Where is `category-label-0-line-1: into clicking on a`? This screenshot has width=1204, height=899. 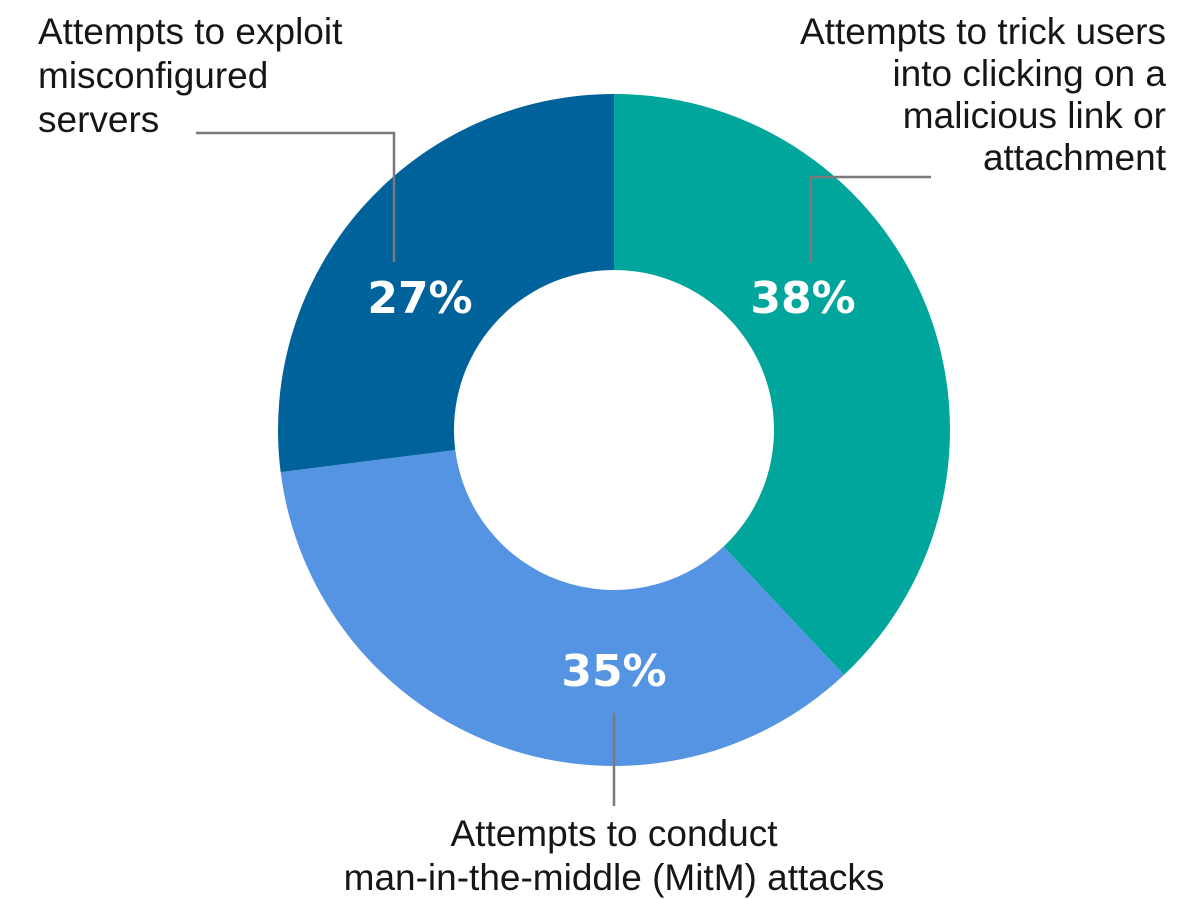 category-label-0-line-1: into clicking on a is located at coordinates (1029, 73).